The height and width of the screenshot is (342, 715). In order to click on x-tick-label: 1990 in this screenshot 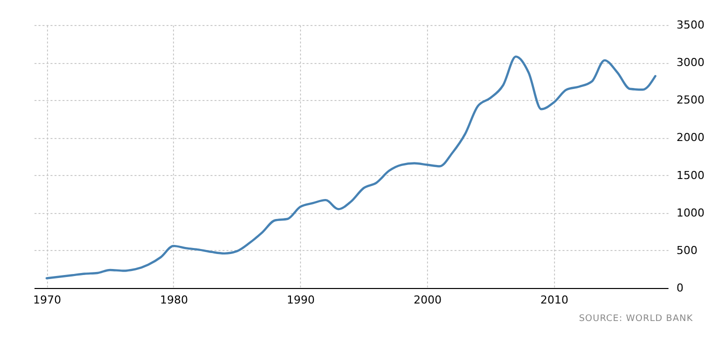, I will do `click(300, 300)`.